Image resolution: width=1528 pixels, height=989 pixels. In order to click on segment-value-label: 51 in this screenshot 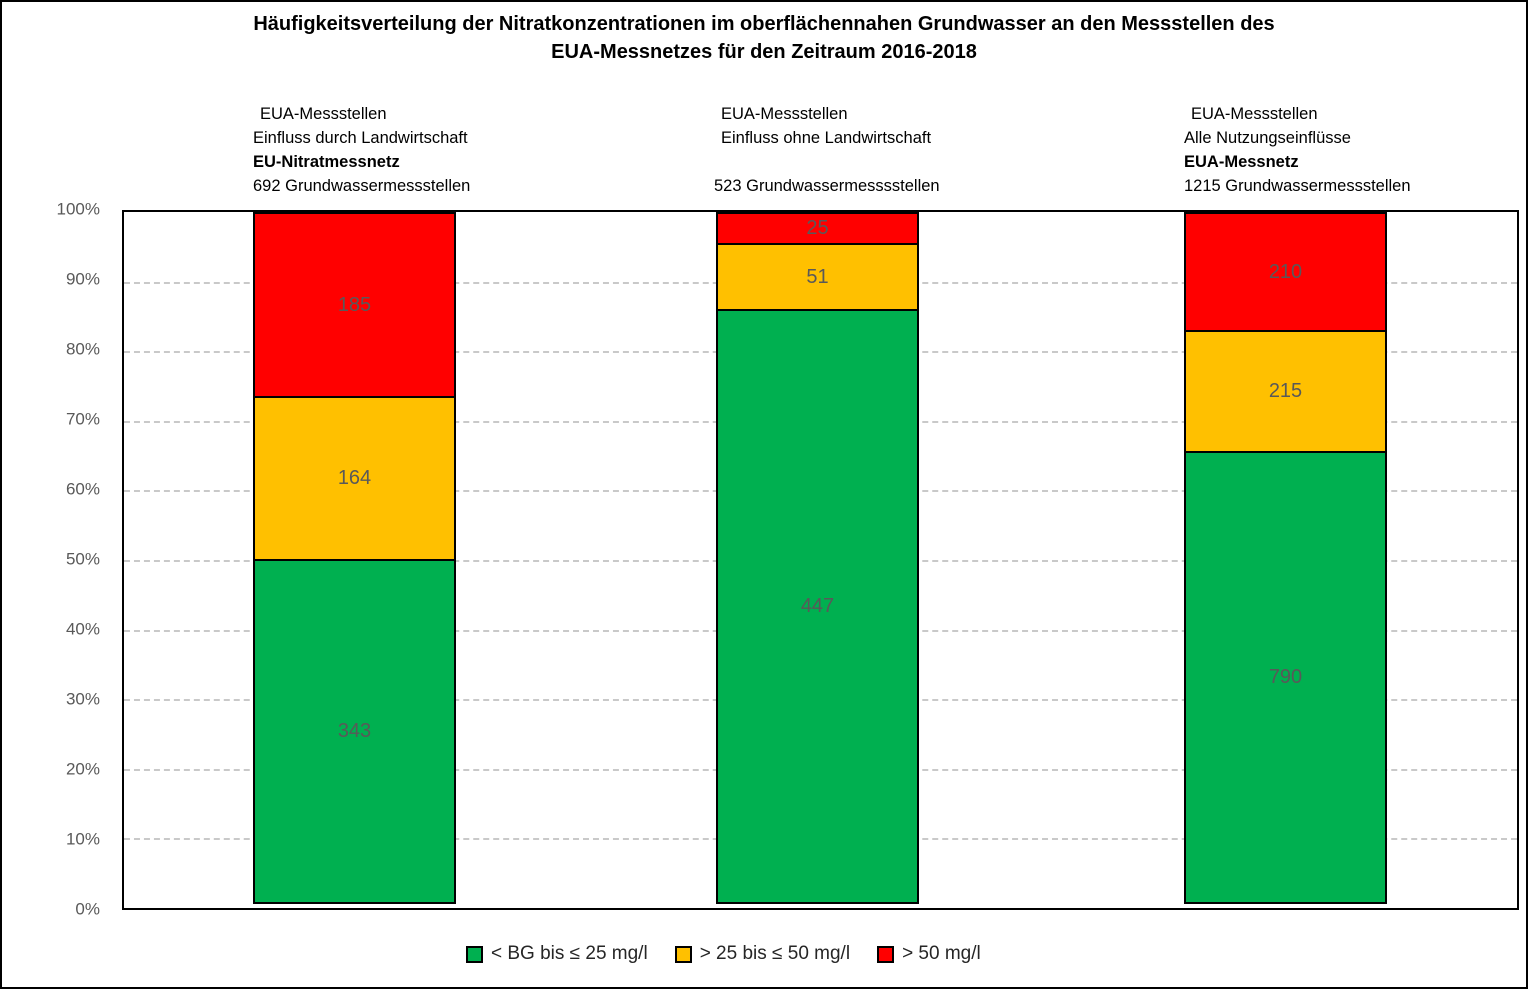, I will do `click(817, 276)`.